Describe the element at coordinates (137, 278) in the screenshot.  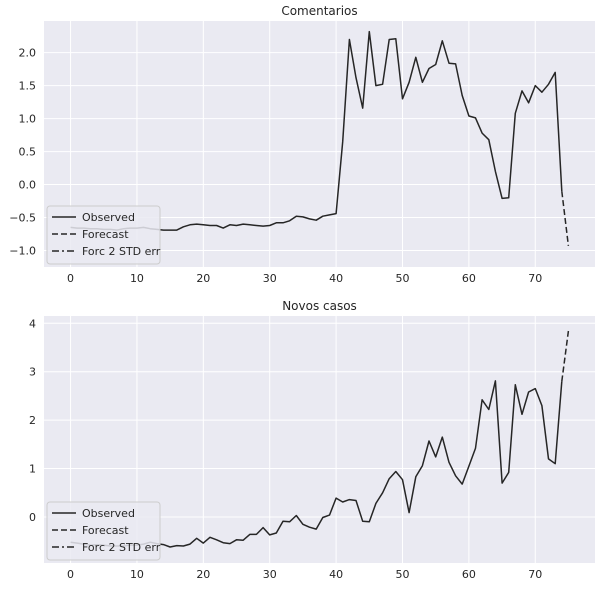
I see `chart-0-xtick-label: 10` at that location.